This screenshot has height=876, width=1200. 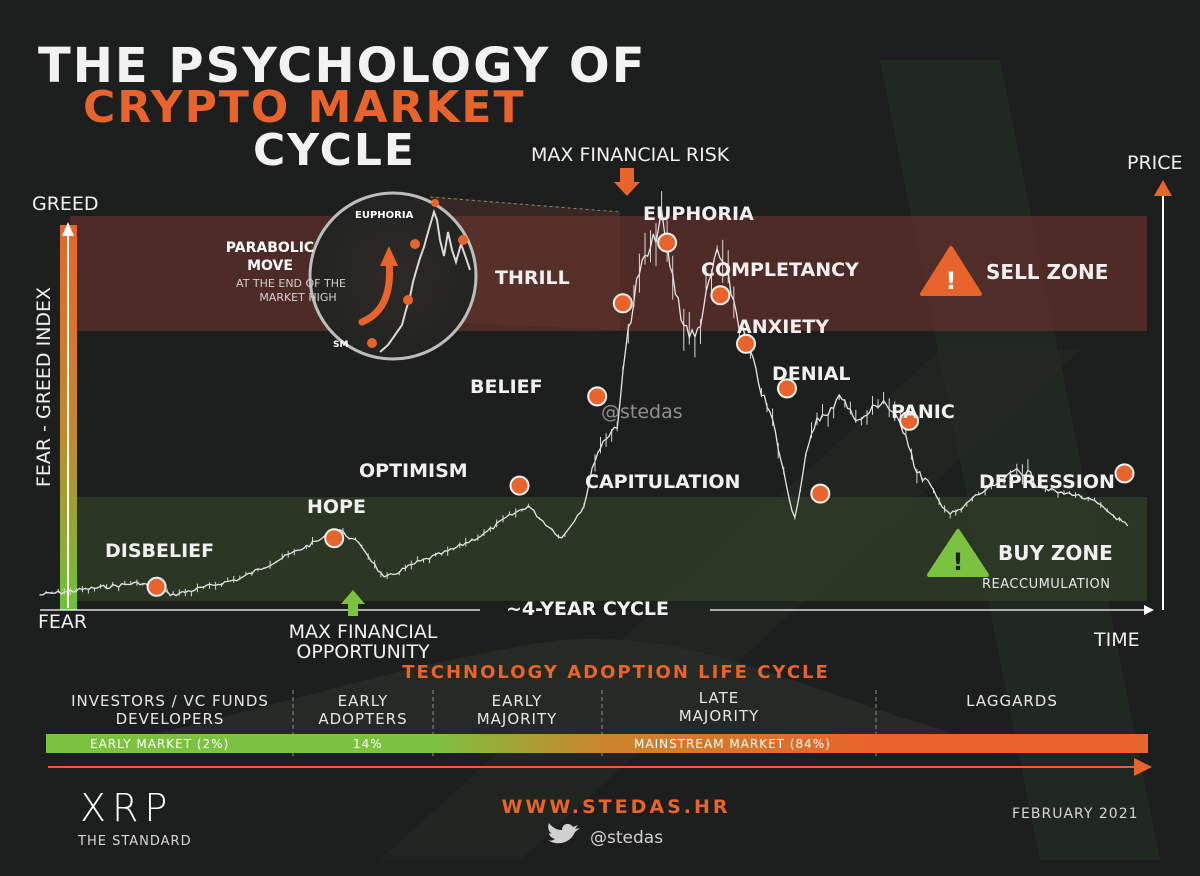 What do you see at coordinates (958, 562) in the screenshot?
I see `buy-warning-mark: !` at bounding box center [958, 562].